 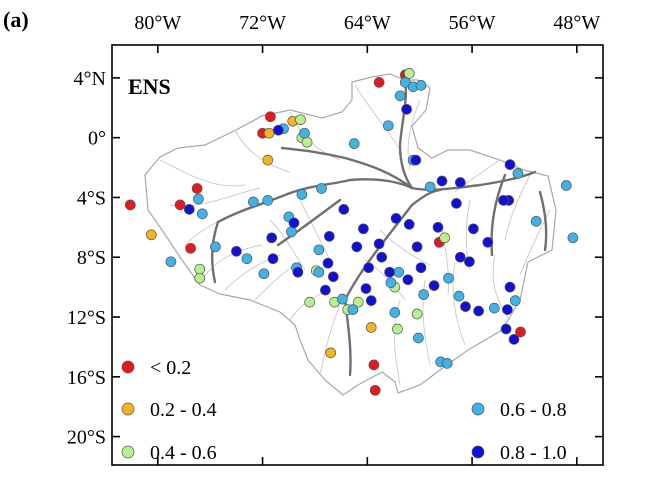 What do you see at coordinates (533, 453) in the screenshot?
I see `legend-label: 0.8 - 1.0` at bounding box center [533, 453].